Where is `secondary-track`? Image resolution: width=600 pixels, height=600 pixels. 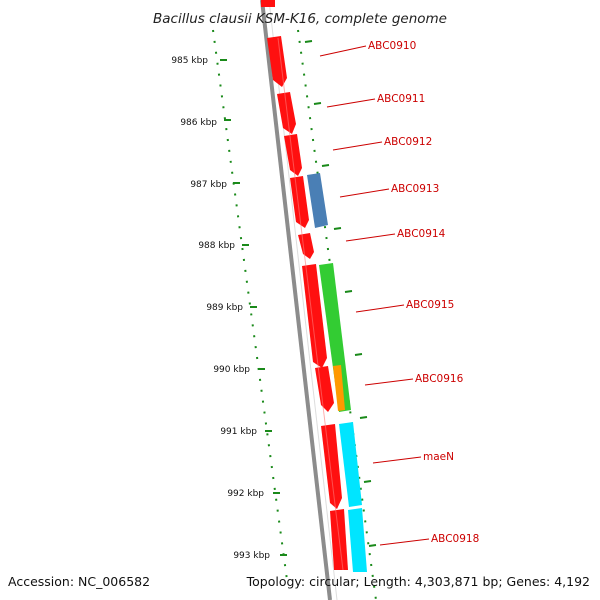 secondary-track is located at coordinates (337, 372).